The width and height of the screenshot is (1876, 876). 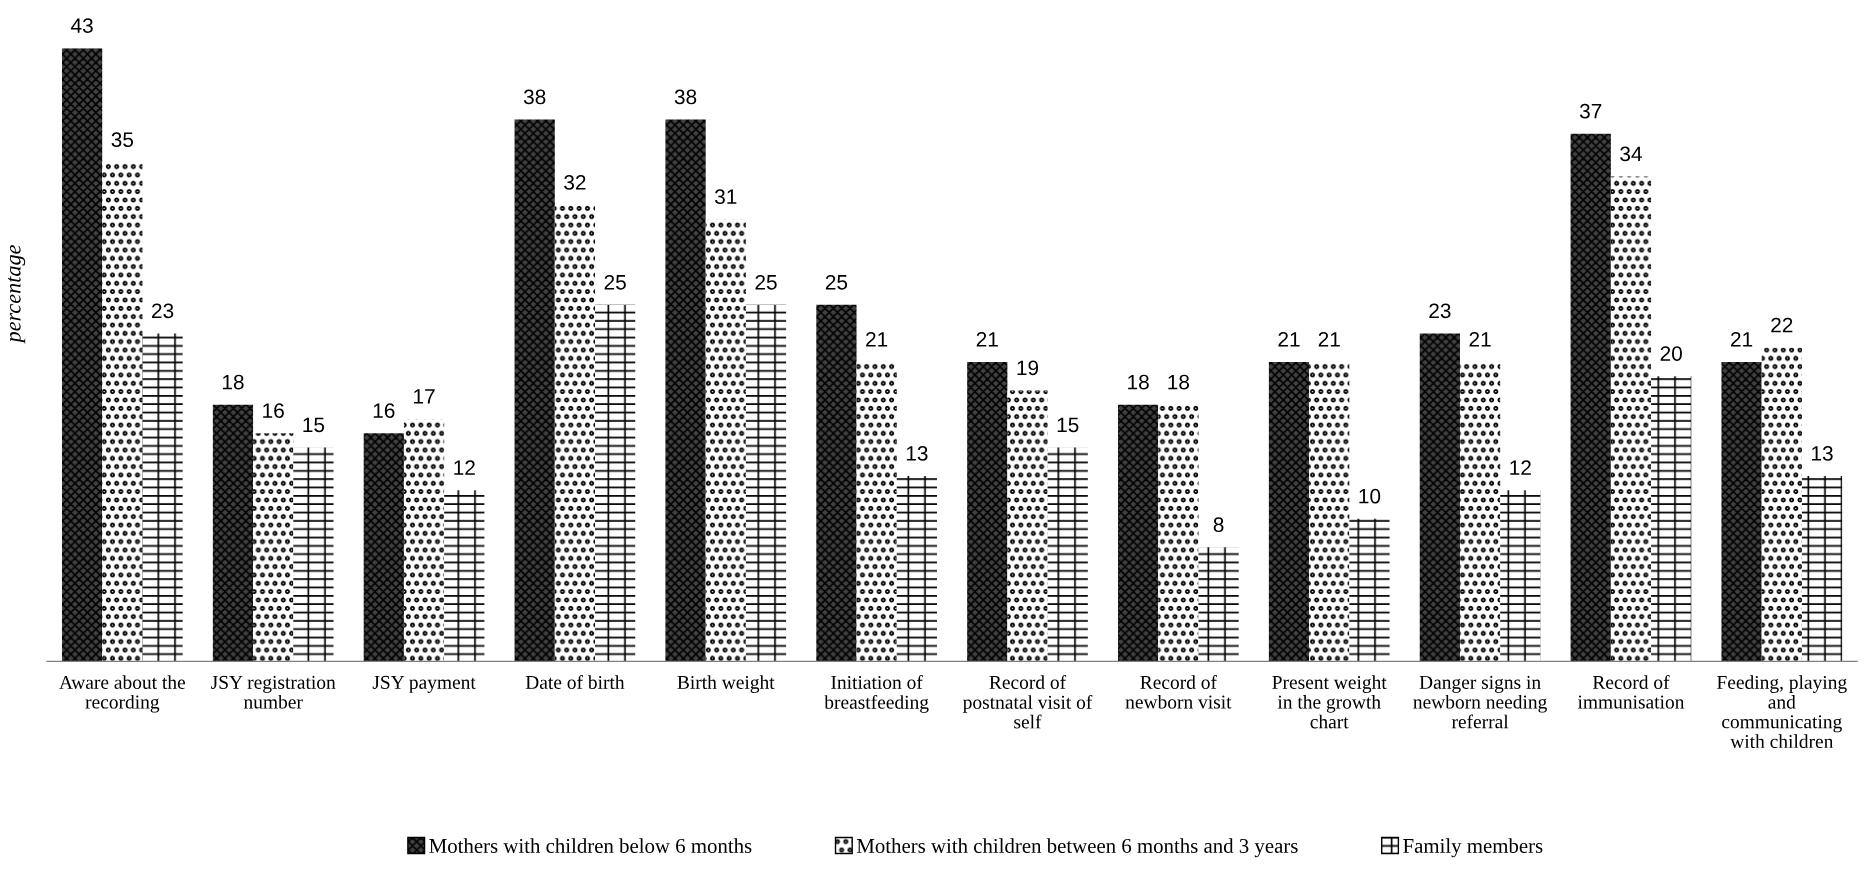 I want to click on x-tick-label: Birth weight, so click(x=726, y=684).